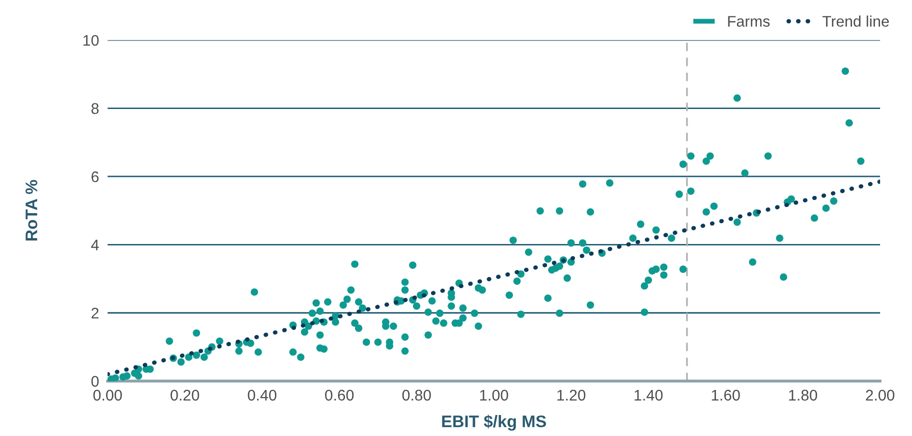  I want to click on x-tick-label: 1.60, so click(726, 395).